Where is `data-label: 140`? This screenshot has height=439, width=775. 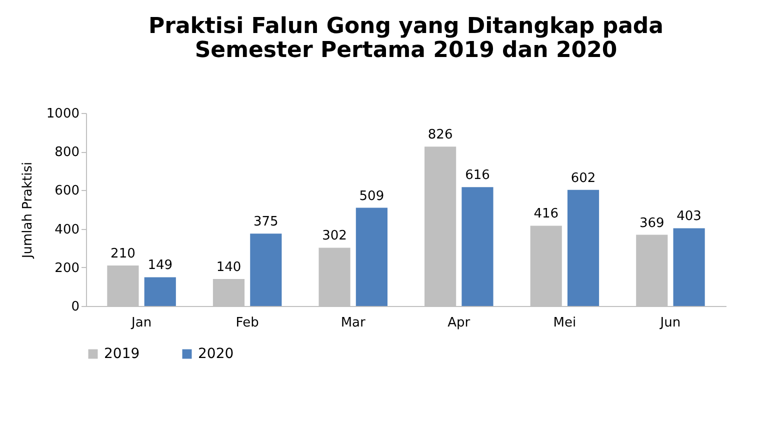 data-label: 140 is located at coordinates (229, 267).